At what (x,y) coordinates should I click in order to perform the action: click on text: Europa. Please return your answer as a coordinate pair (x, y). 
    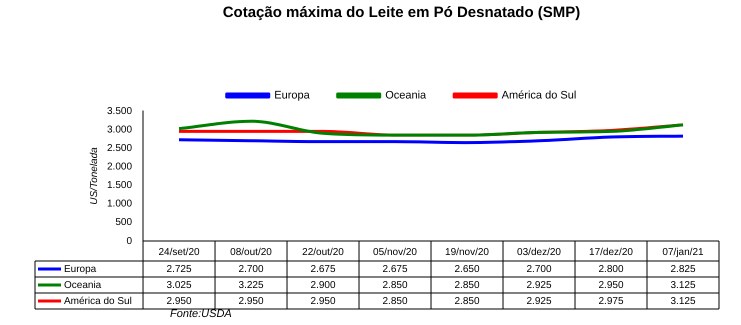
    Looking at the image, I should click on (80, 269).